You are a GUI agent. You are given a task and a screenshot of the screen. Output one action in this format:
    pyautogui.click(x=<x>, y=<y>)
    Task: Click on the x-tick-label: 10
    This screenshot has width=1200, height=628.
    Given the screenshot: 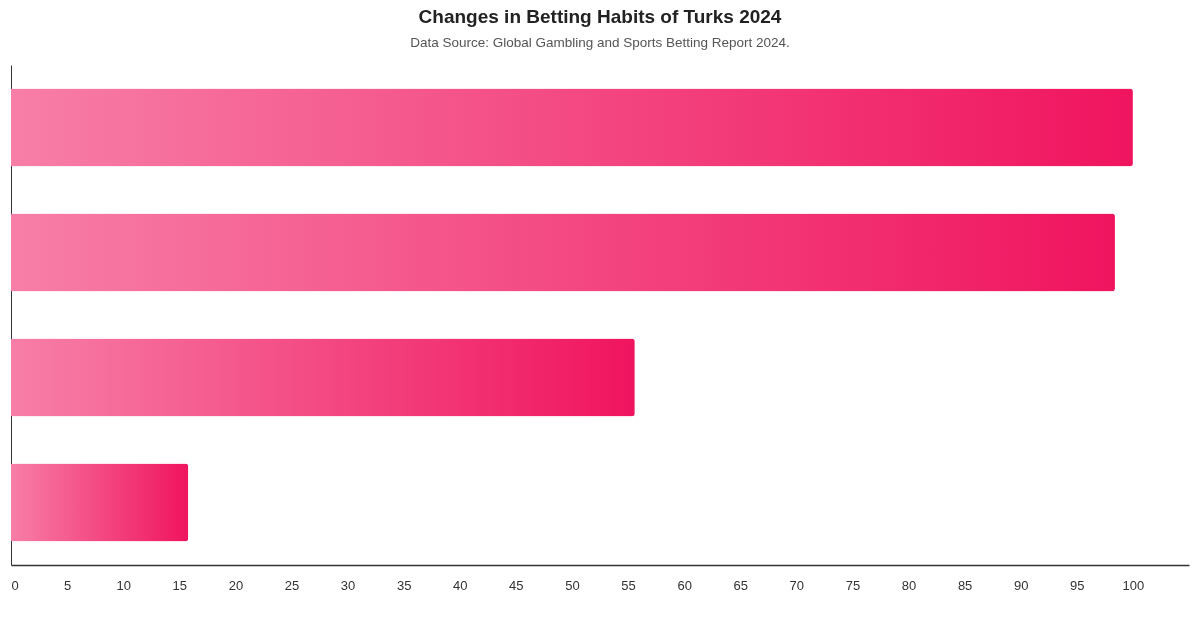 What is the action you would take?
    pyautogui.click(x=123, y=585)
    